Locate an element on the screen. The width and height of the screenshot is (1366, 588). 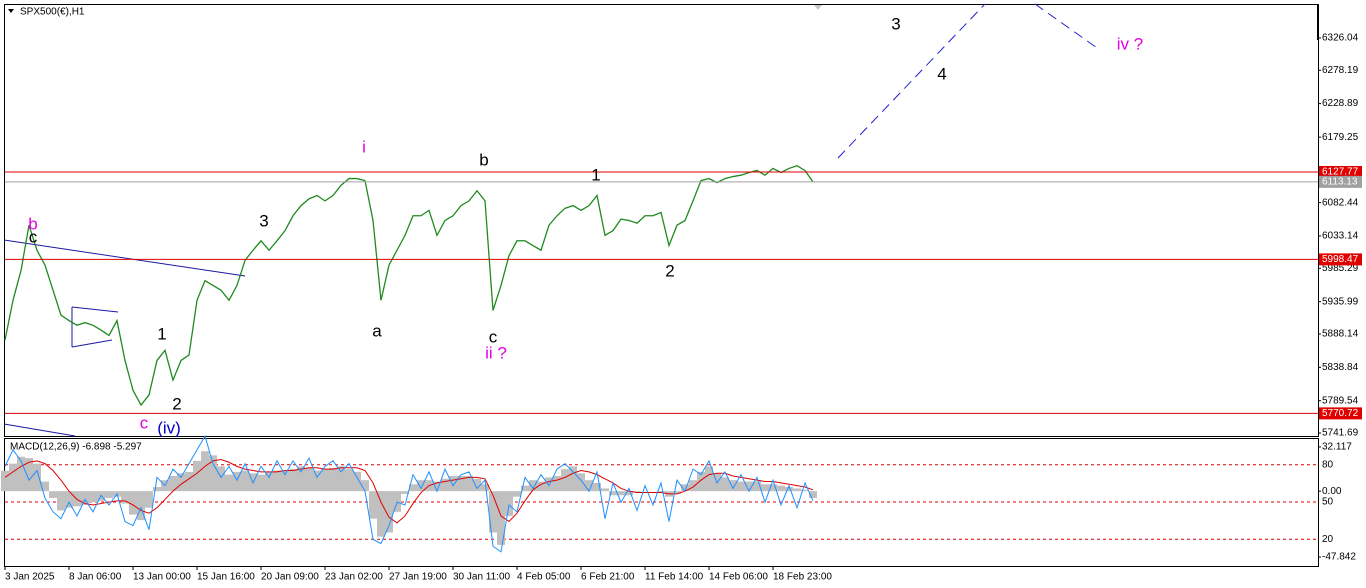
x-tick-label: 13 Jan 00:00 is located at coordinates (162, 577).